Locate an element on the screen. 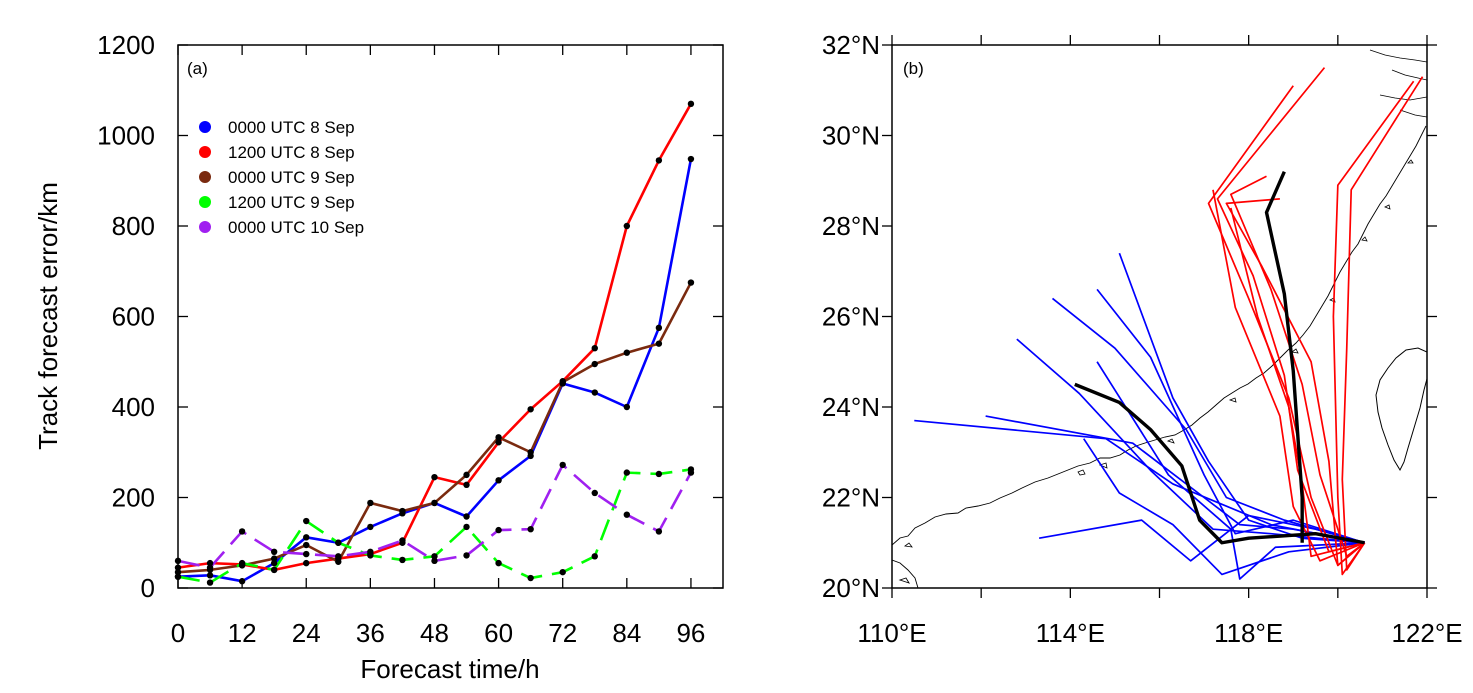 This screenshot has width=1473, height=693. x-tick-label: 84 is located at coordinates (626, 633).